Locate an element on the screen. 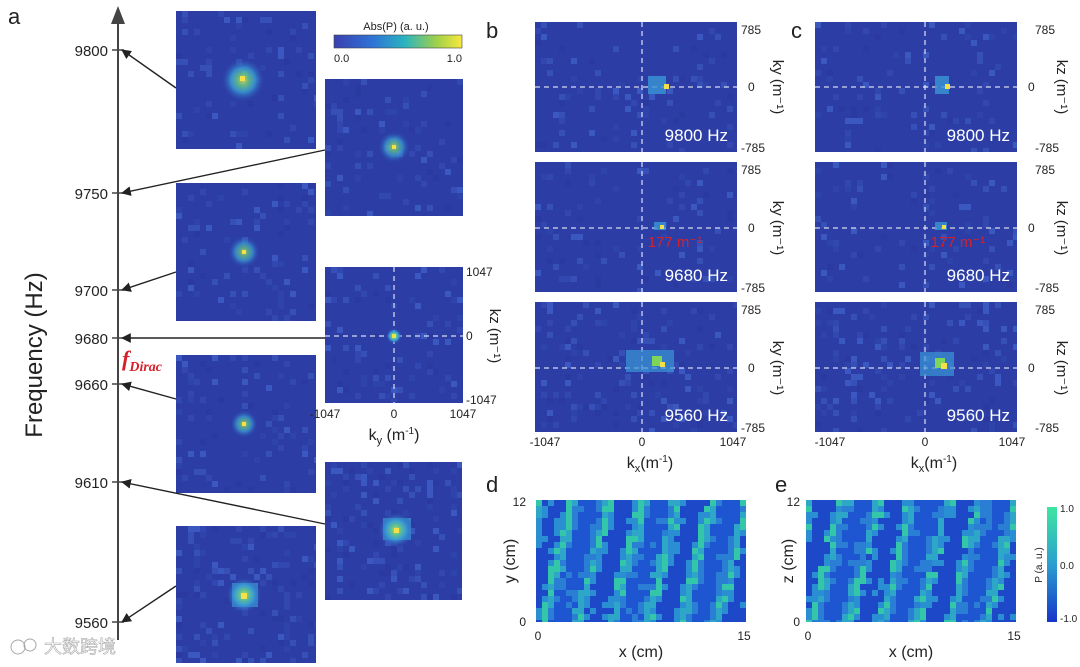 This screenshot has height=667, width=1080. panel-e-xlabel: x (cm) is located at coordinates (911, 652).